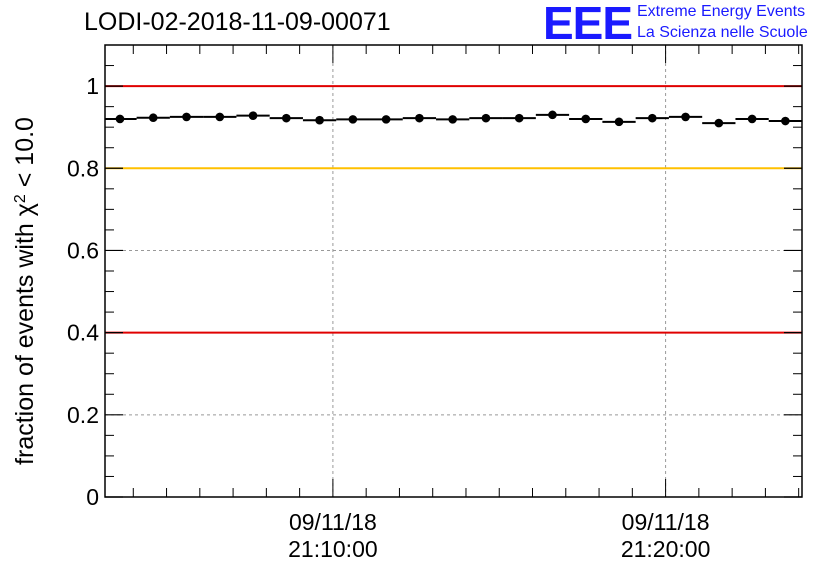 The height and width of the screenshot is (572, 836). I want to click on x-tick-label-time: 21:10:00, so click(333, 549).